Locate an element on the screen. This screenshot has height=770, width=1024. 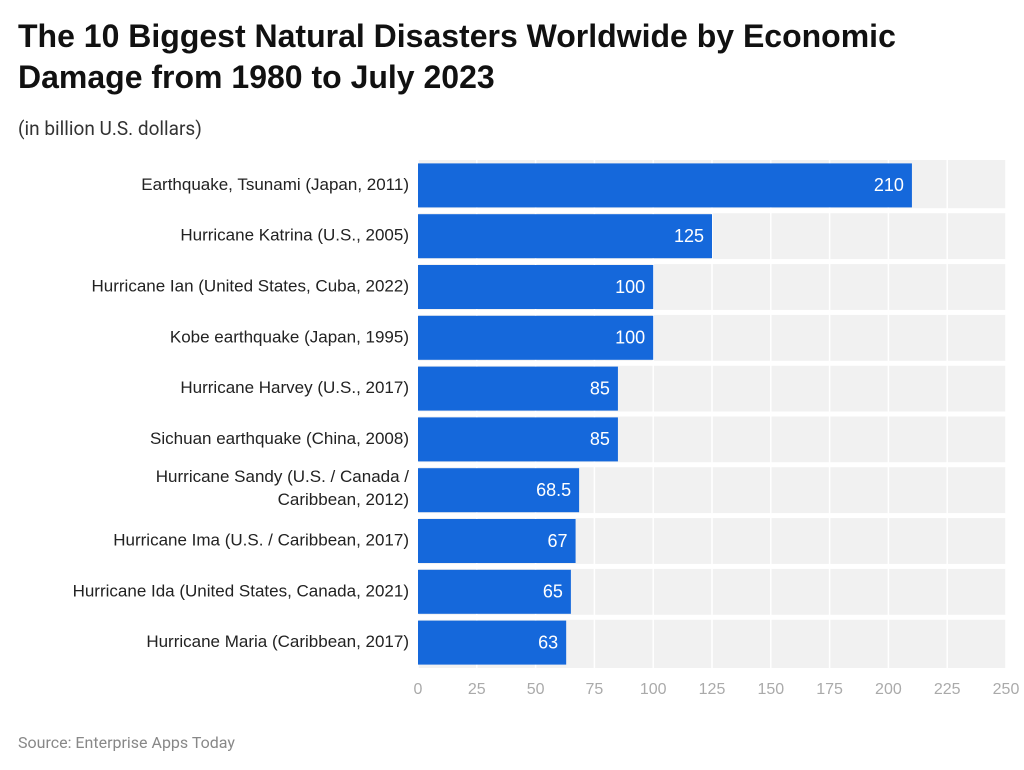
x-tick-label: 0 is located at coordinates (418, 689).